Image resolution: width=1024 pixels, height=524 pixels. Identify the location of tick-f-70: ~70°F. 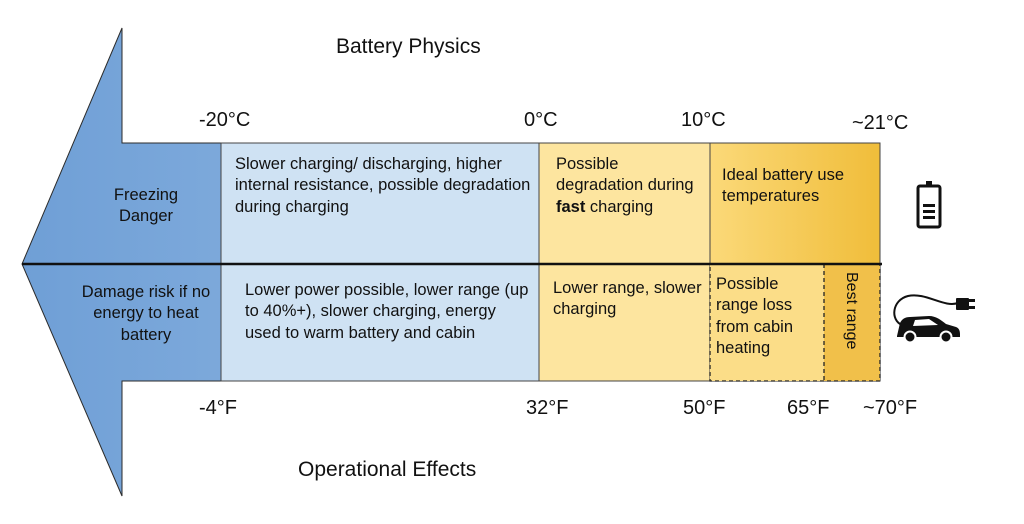
(890, 408).